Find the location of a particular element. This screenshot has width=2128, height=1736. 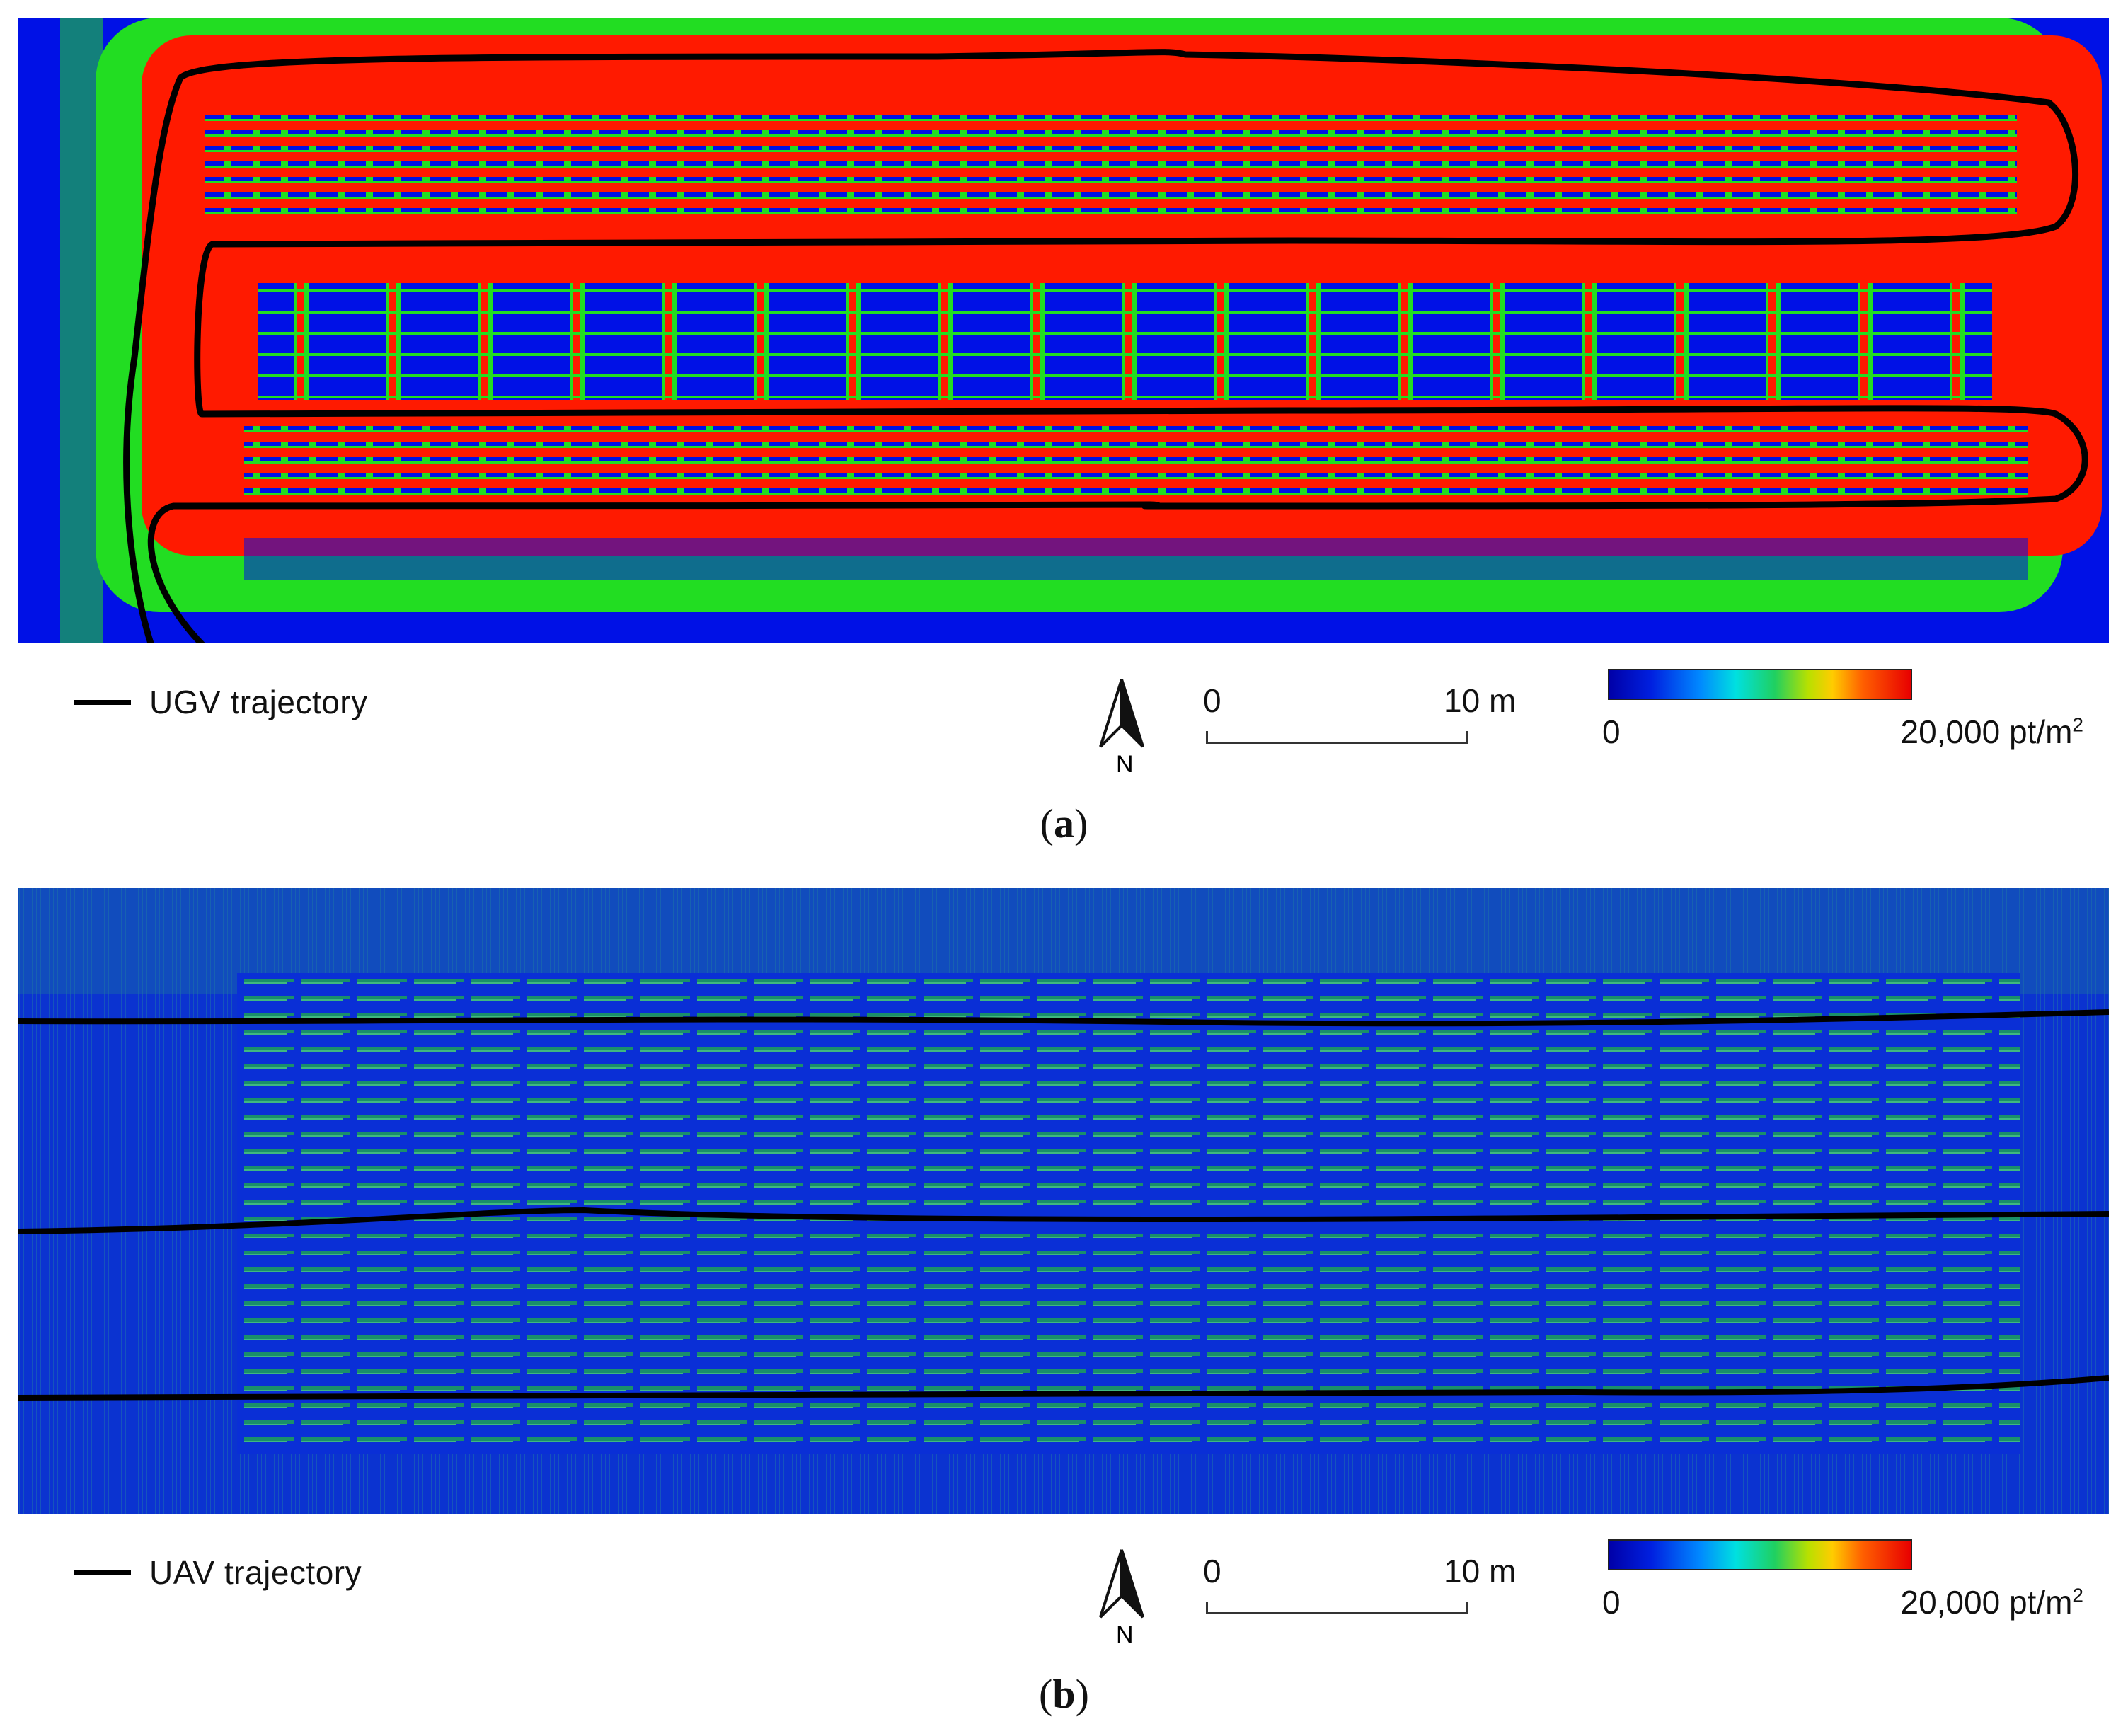

trajectory-legend: UAV trajectory is located at coordinates (218, 1573).